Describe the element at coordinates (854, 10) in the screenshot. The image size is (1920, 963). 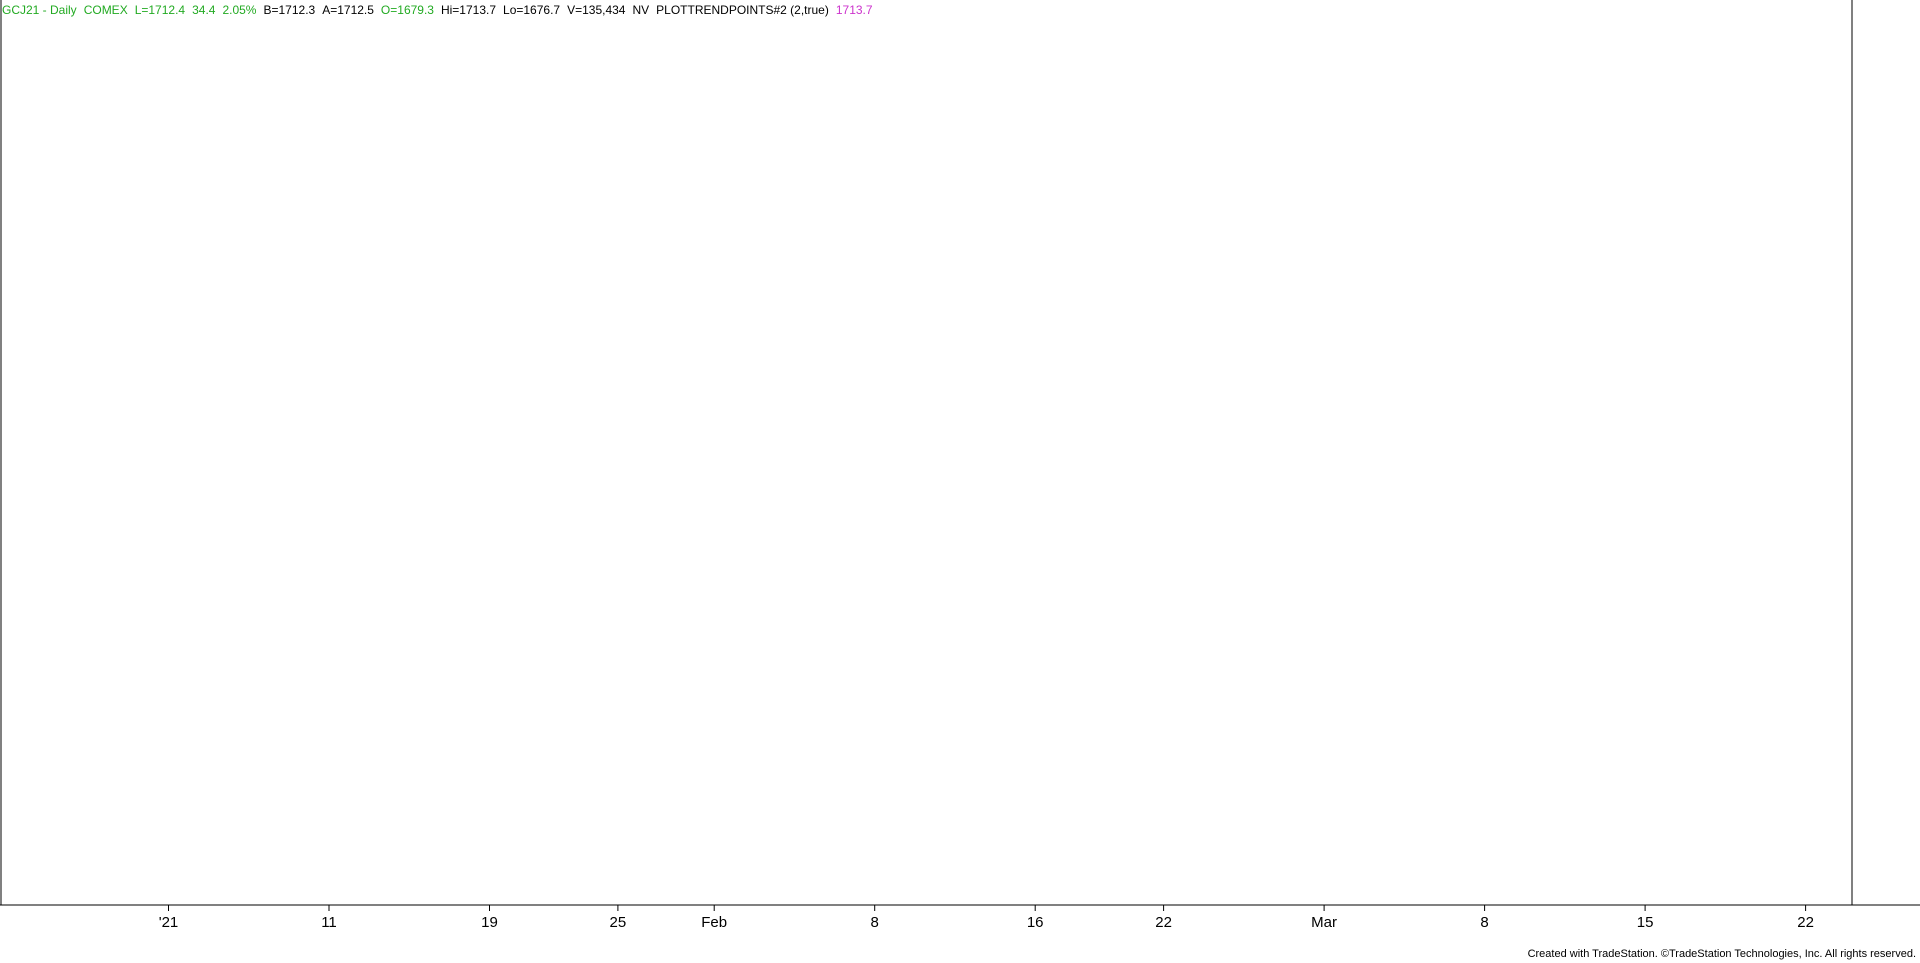
I see `indicator-value: 1713.7` at that location.